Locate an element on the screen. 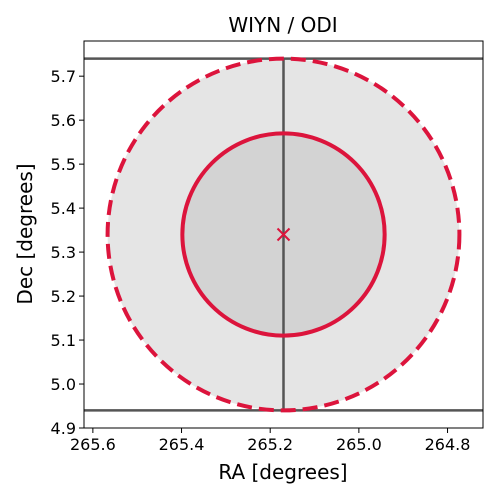  y-tick-label: 5.7 is located at coordinates (63, 76).